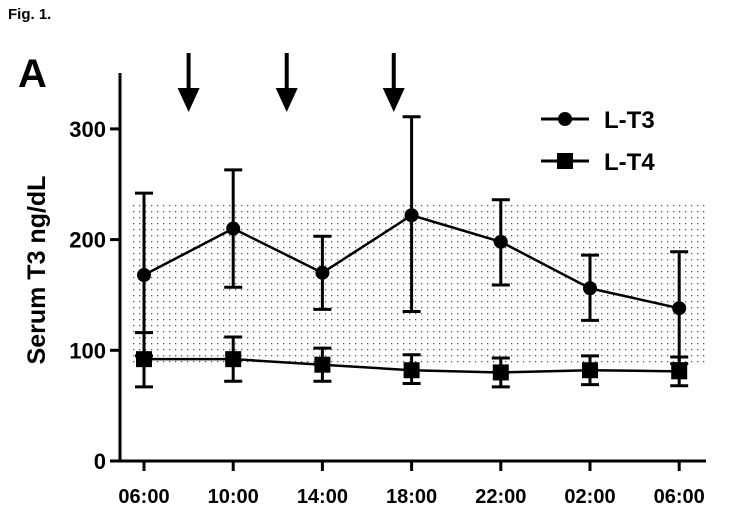 This screenshot has width=739, height=516. I want to click on legend-entry-l-t4: L-T4, so click(598, 162).